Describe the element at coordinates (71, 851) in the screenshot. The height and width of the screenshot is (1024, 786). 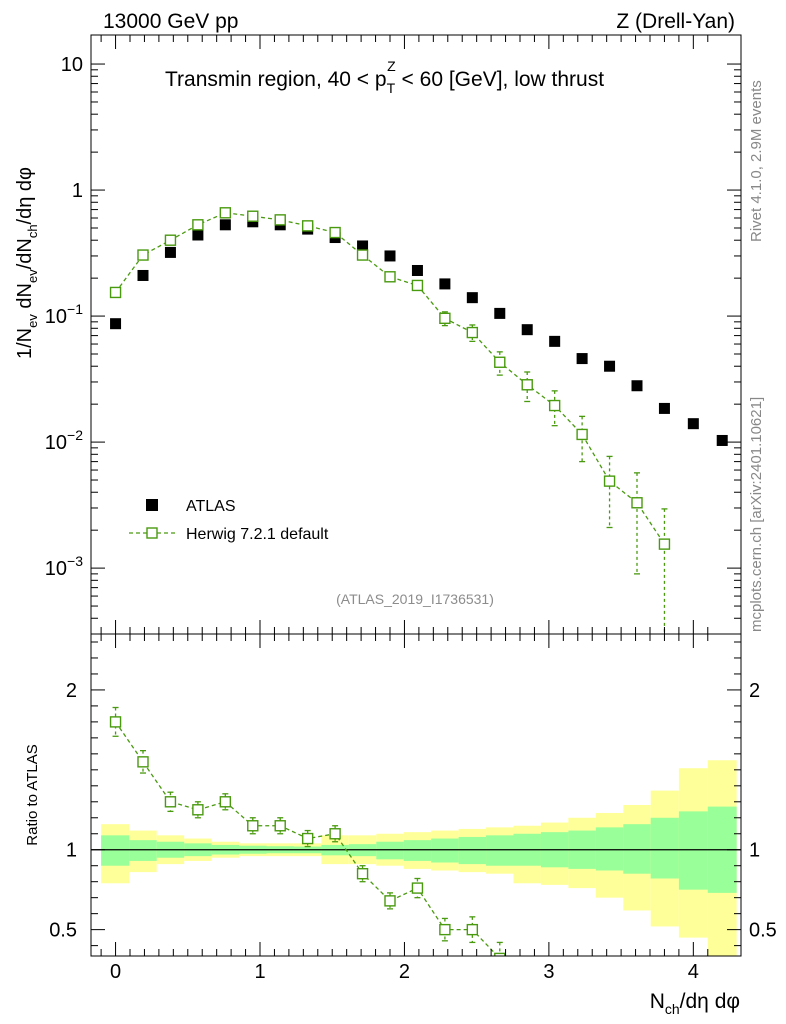
I see `ratio-y-tick-label-left: 1` at that location.